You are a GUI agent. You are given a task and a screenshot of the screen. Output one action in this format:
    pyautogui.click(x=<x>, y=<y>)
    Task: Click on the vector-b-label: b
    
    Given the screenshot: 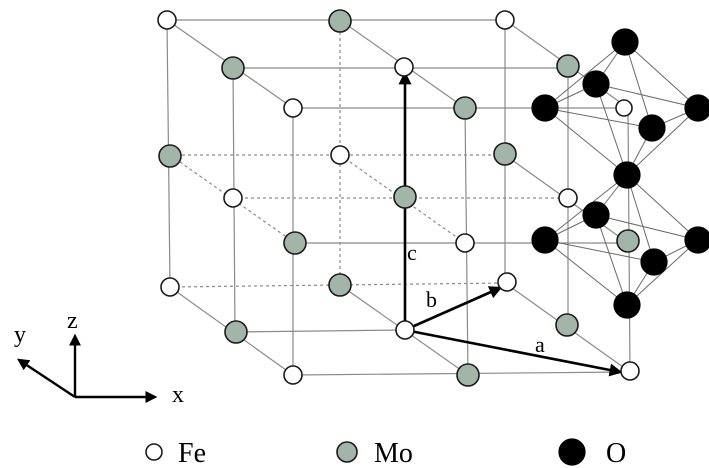 What is the action you would take?
    pyautogui.click(x=431, y=299)
    